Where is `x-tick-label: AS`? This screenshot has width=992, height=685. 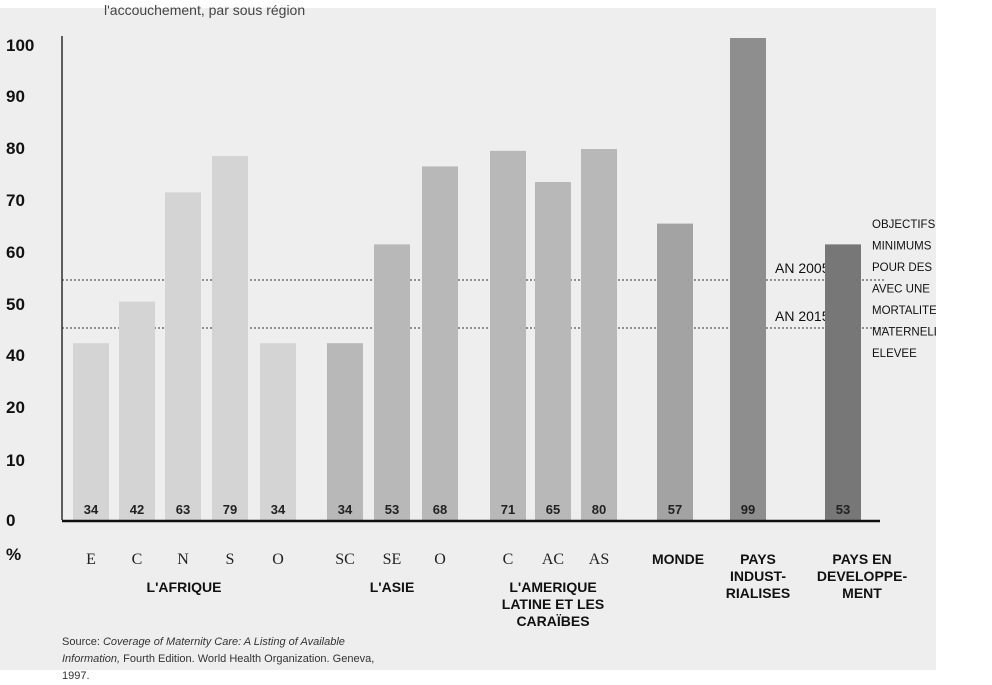 x-tick-label: AS is located at coordinates (599, 559).